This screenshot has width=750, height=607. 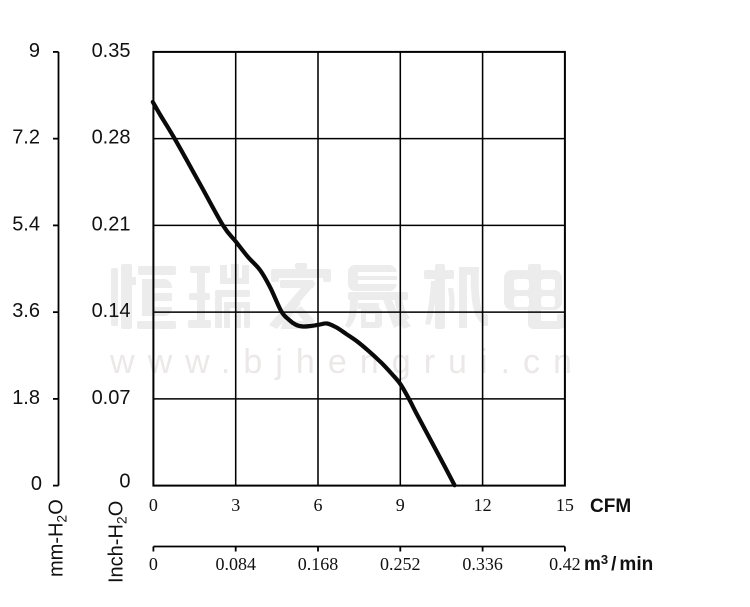 What do you see at coordinates (111, 311) in the screenshot?
I see `svg-text: 0.14` at bounding box center [111, 311].